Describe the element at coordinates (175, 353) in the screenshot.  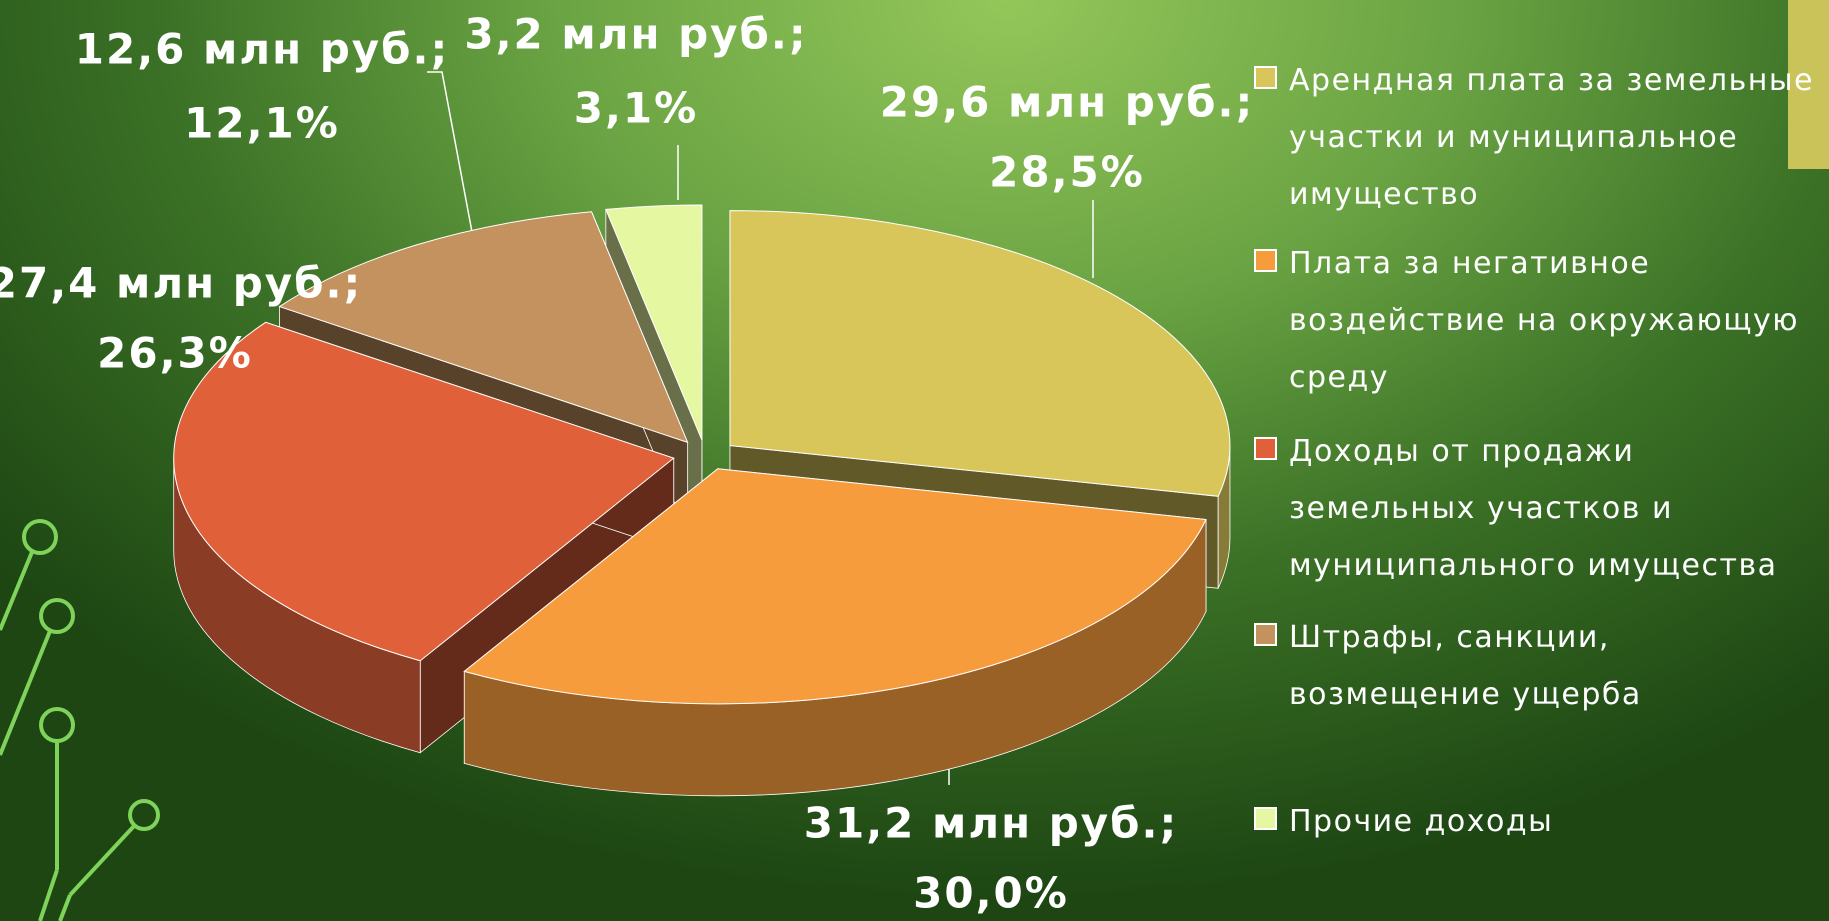
I see `data-label-percent: 26,3%` at that location.